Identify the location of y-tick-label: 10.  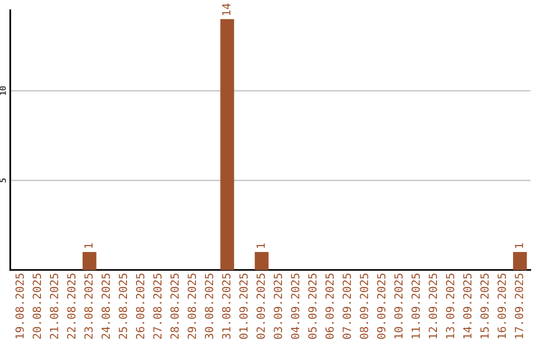
(3, 90).